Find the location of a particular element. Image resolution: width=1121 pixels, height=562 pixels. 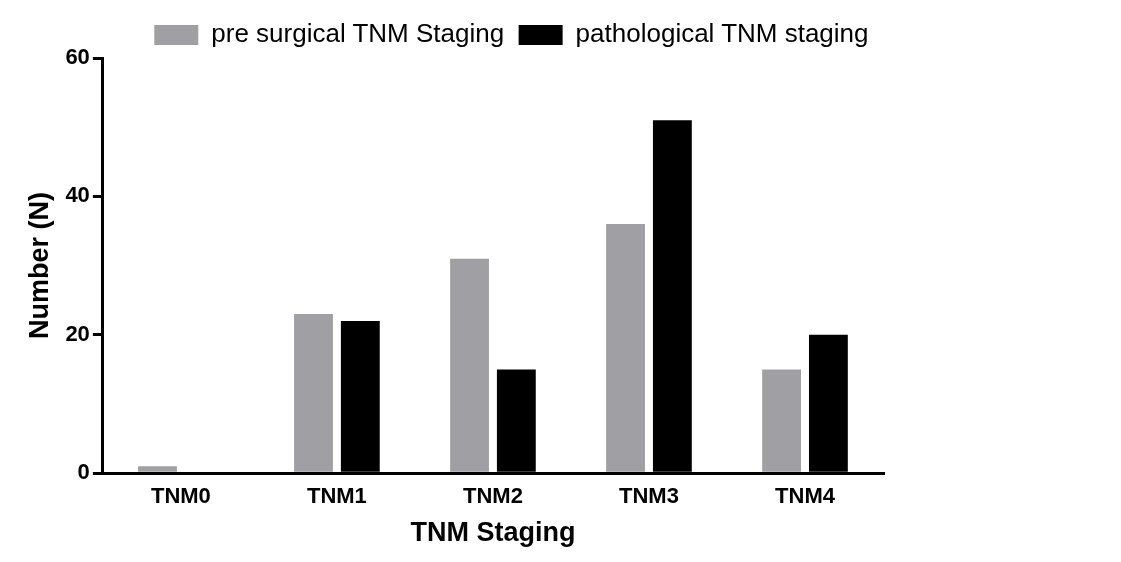

x-tick-label: TNM0 is located at coordinates (180, 496).